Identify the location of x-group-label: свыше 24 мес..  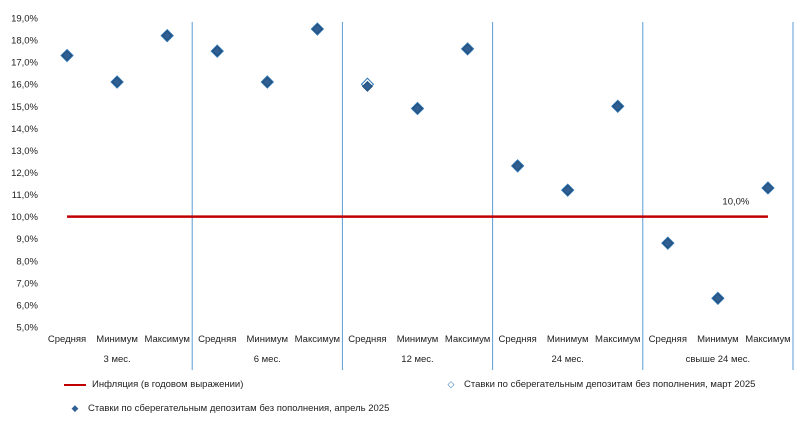
(718, 359).